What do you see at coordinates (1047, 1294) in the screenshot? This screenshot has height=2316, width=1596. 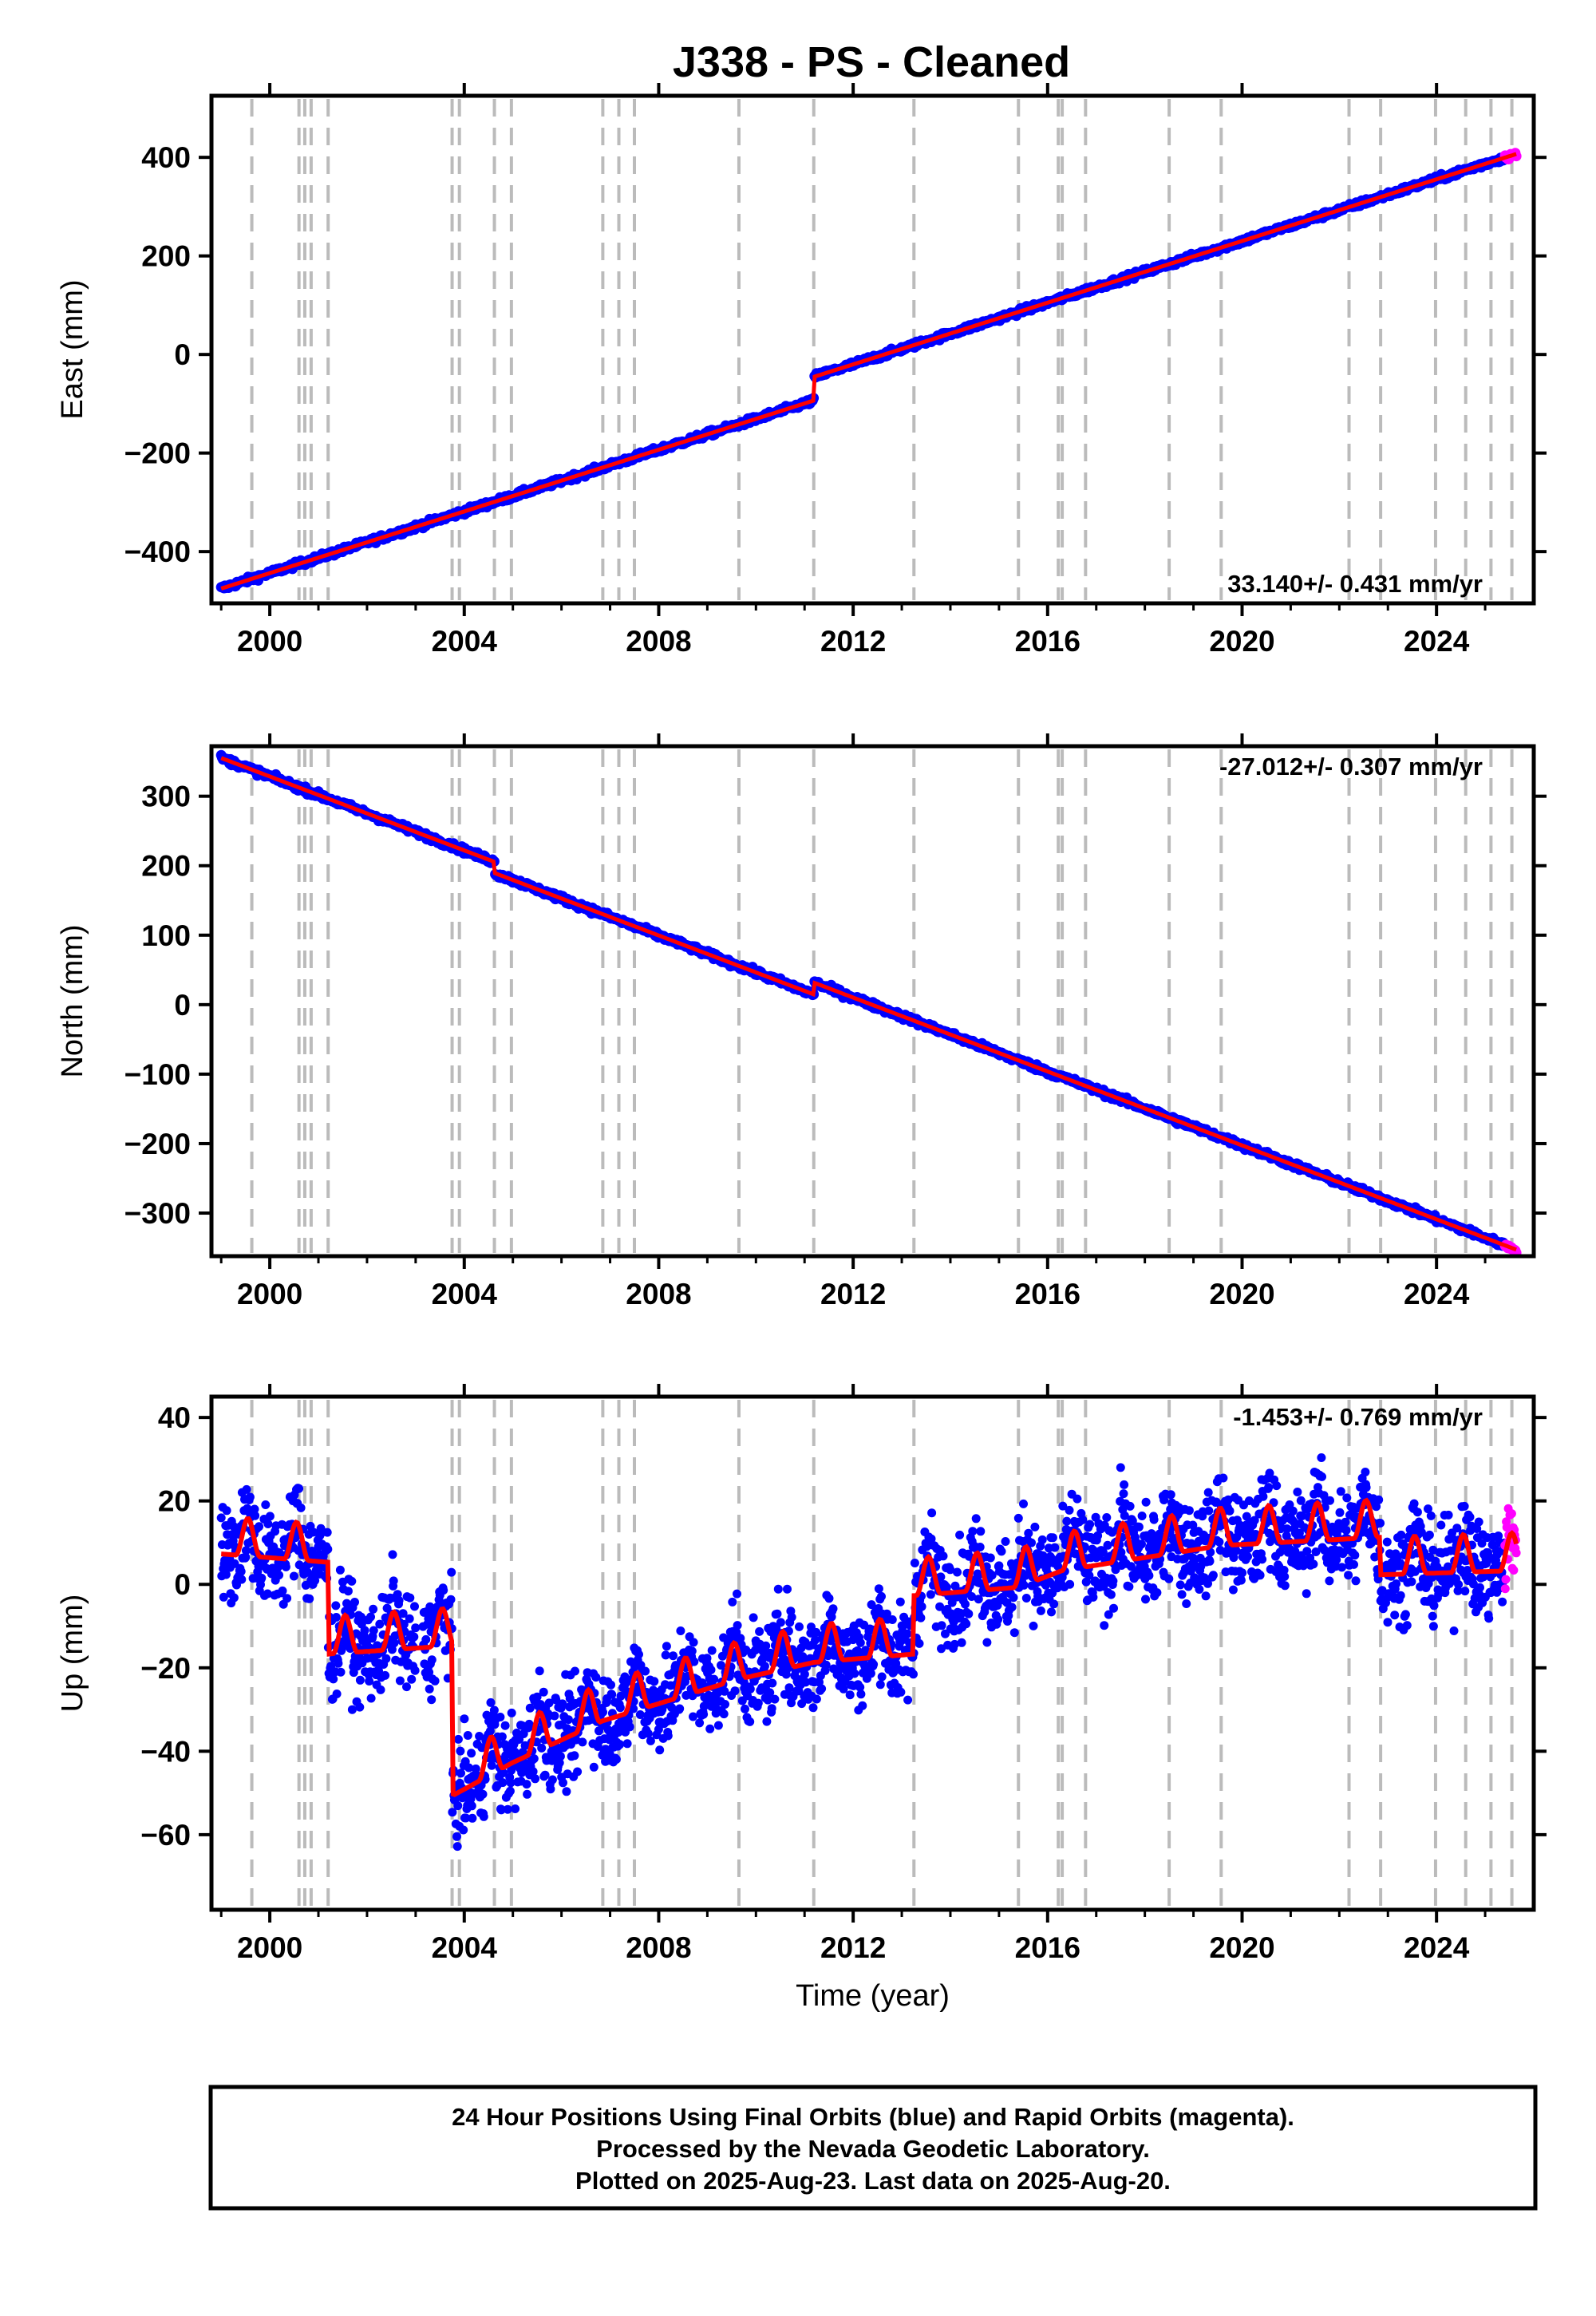 I see `x-tick-label: 2016` at bounding box center [1047, 1294].